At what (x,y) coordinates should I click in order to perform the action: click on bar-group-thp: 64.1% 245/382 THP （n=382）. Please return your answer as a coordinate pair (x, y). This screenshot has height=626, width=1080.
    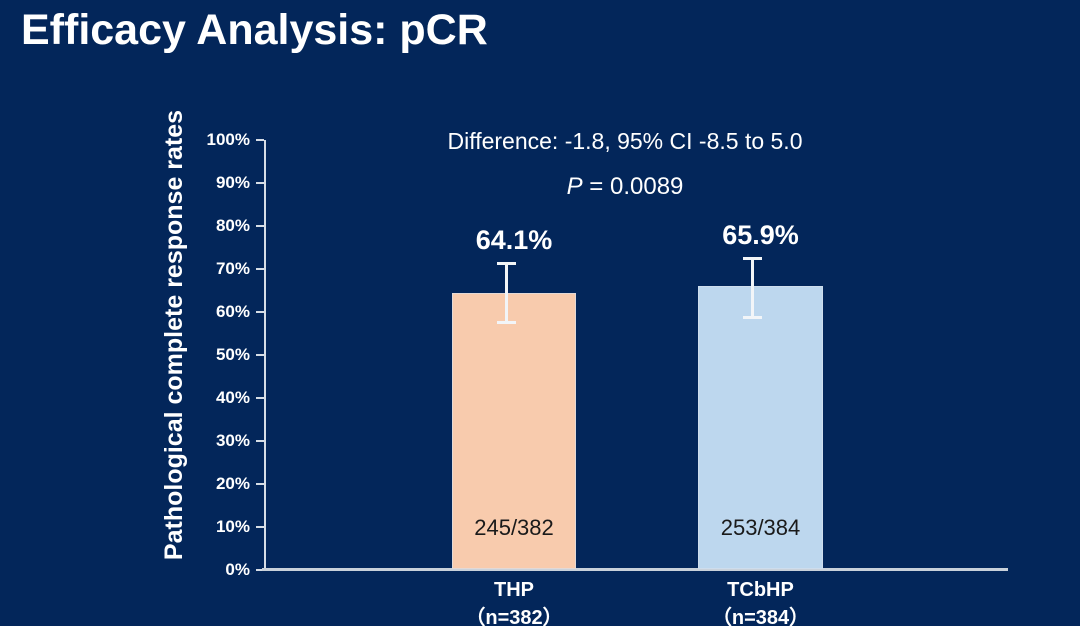
    Looking at the image, I should click on (514, 313).